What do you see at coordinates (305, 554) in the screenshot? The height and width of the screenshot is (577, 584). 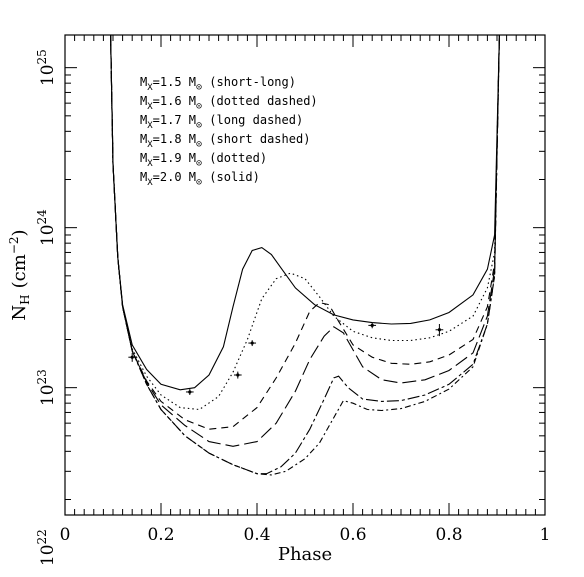 I see `x-axis-title: Phase` at bounding box center [305, 554].